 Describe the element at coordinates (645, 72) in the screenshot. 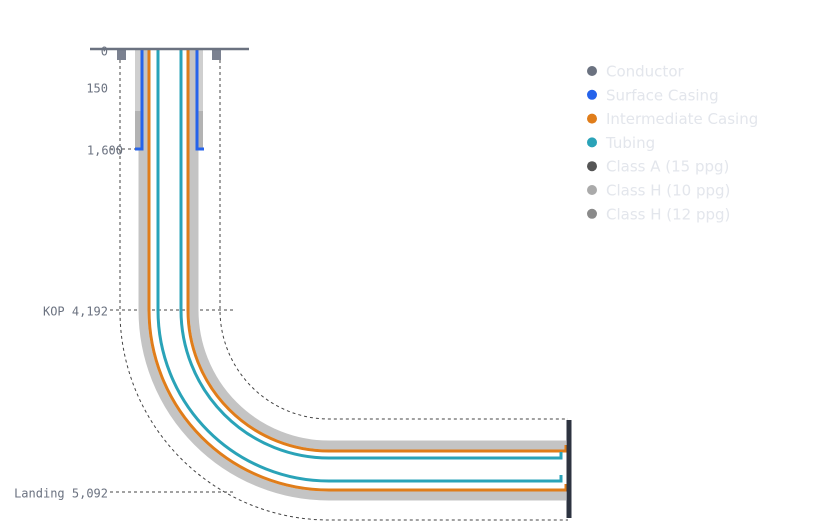

I see `legend-label: Conductor` at that location.